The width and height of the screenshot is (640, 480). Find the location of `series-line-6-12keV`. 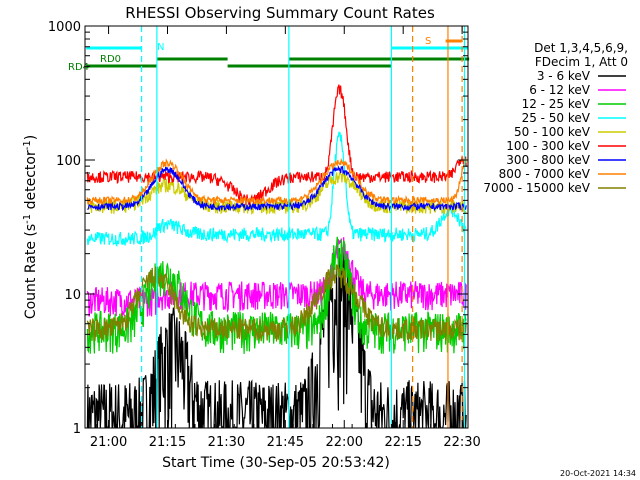

series-line-6-12keV is located at coordinates (276, 277).